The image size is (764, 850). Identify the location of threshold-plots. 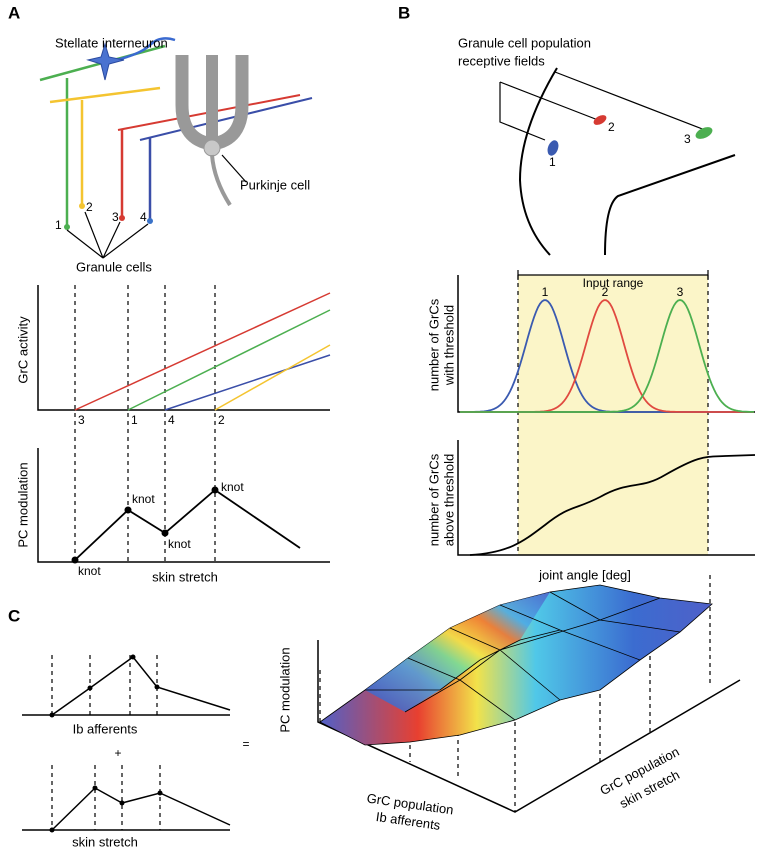
(606, 413).